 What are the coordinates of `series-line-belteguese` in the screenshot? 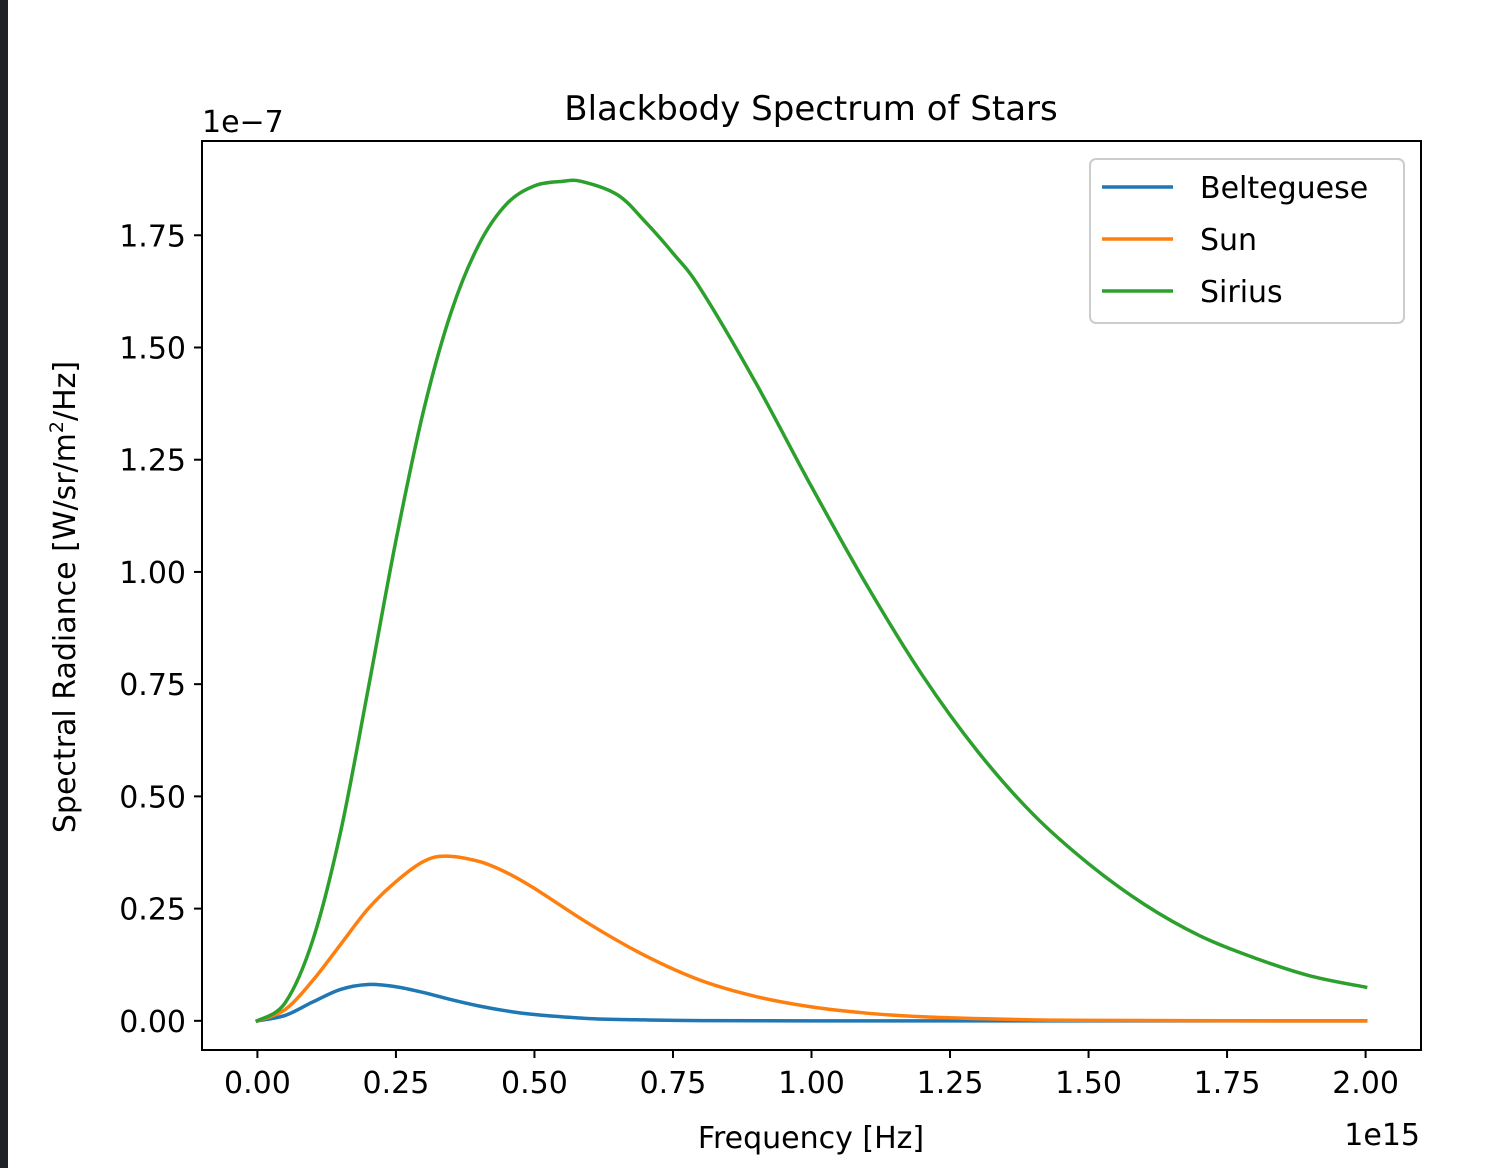 It's located at (811, 1002).